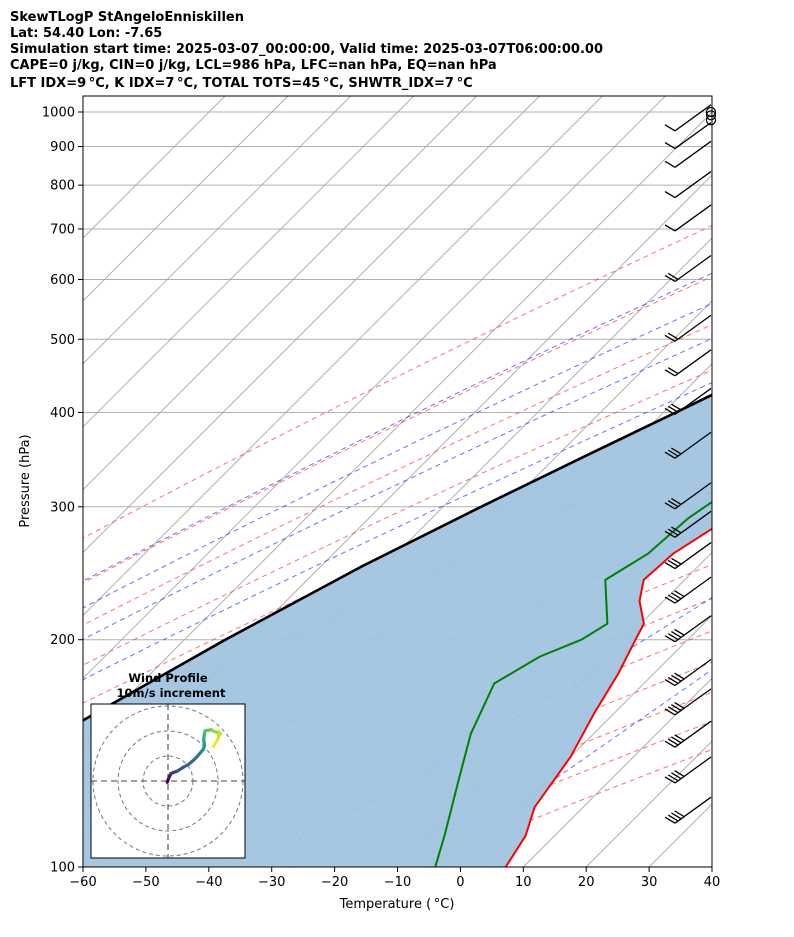  Describe the element at coordinates (62, 413) in the screenshot. I see `y-tick-label: 400` at that location.